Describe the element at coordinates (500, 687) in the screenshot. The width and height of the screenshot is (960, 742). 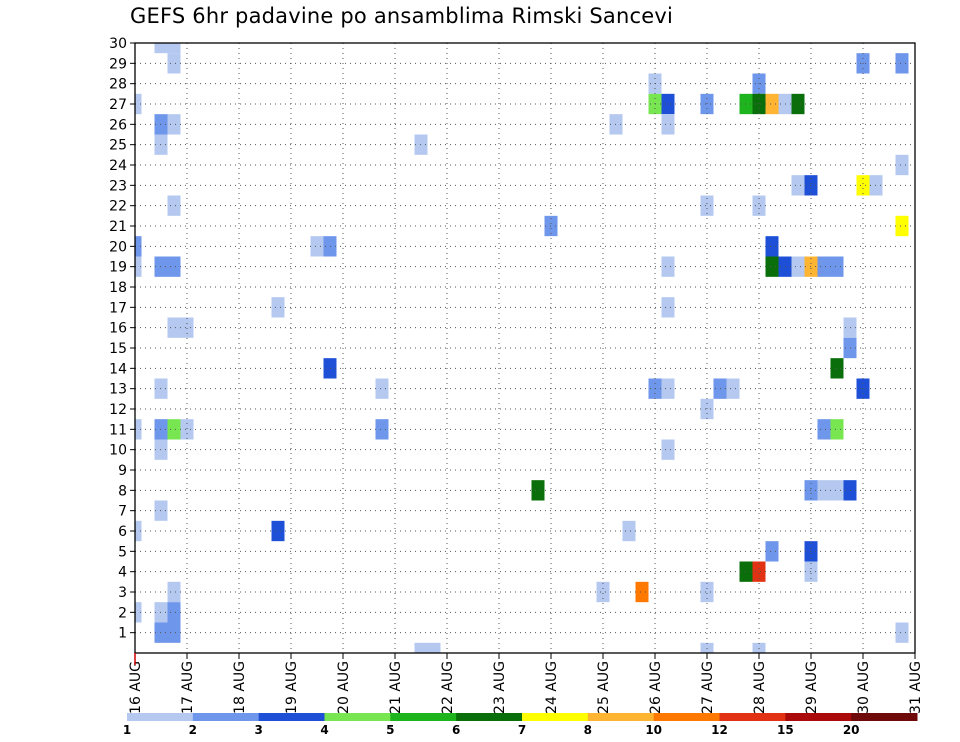
I see `x-tick-label: 23 AUG` at that location.